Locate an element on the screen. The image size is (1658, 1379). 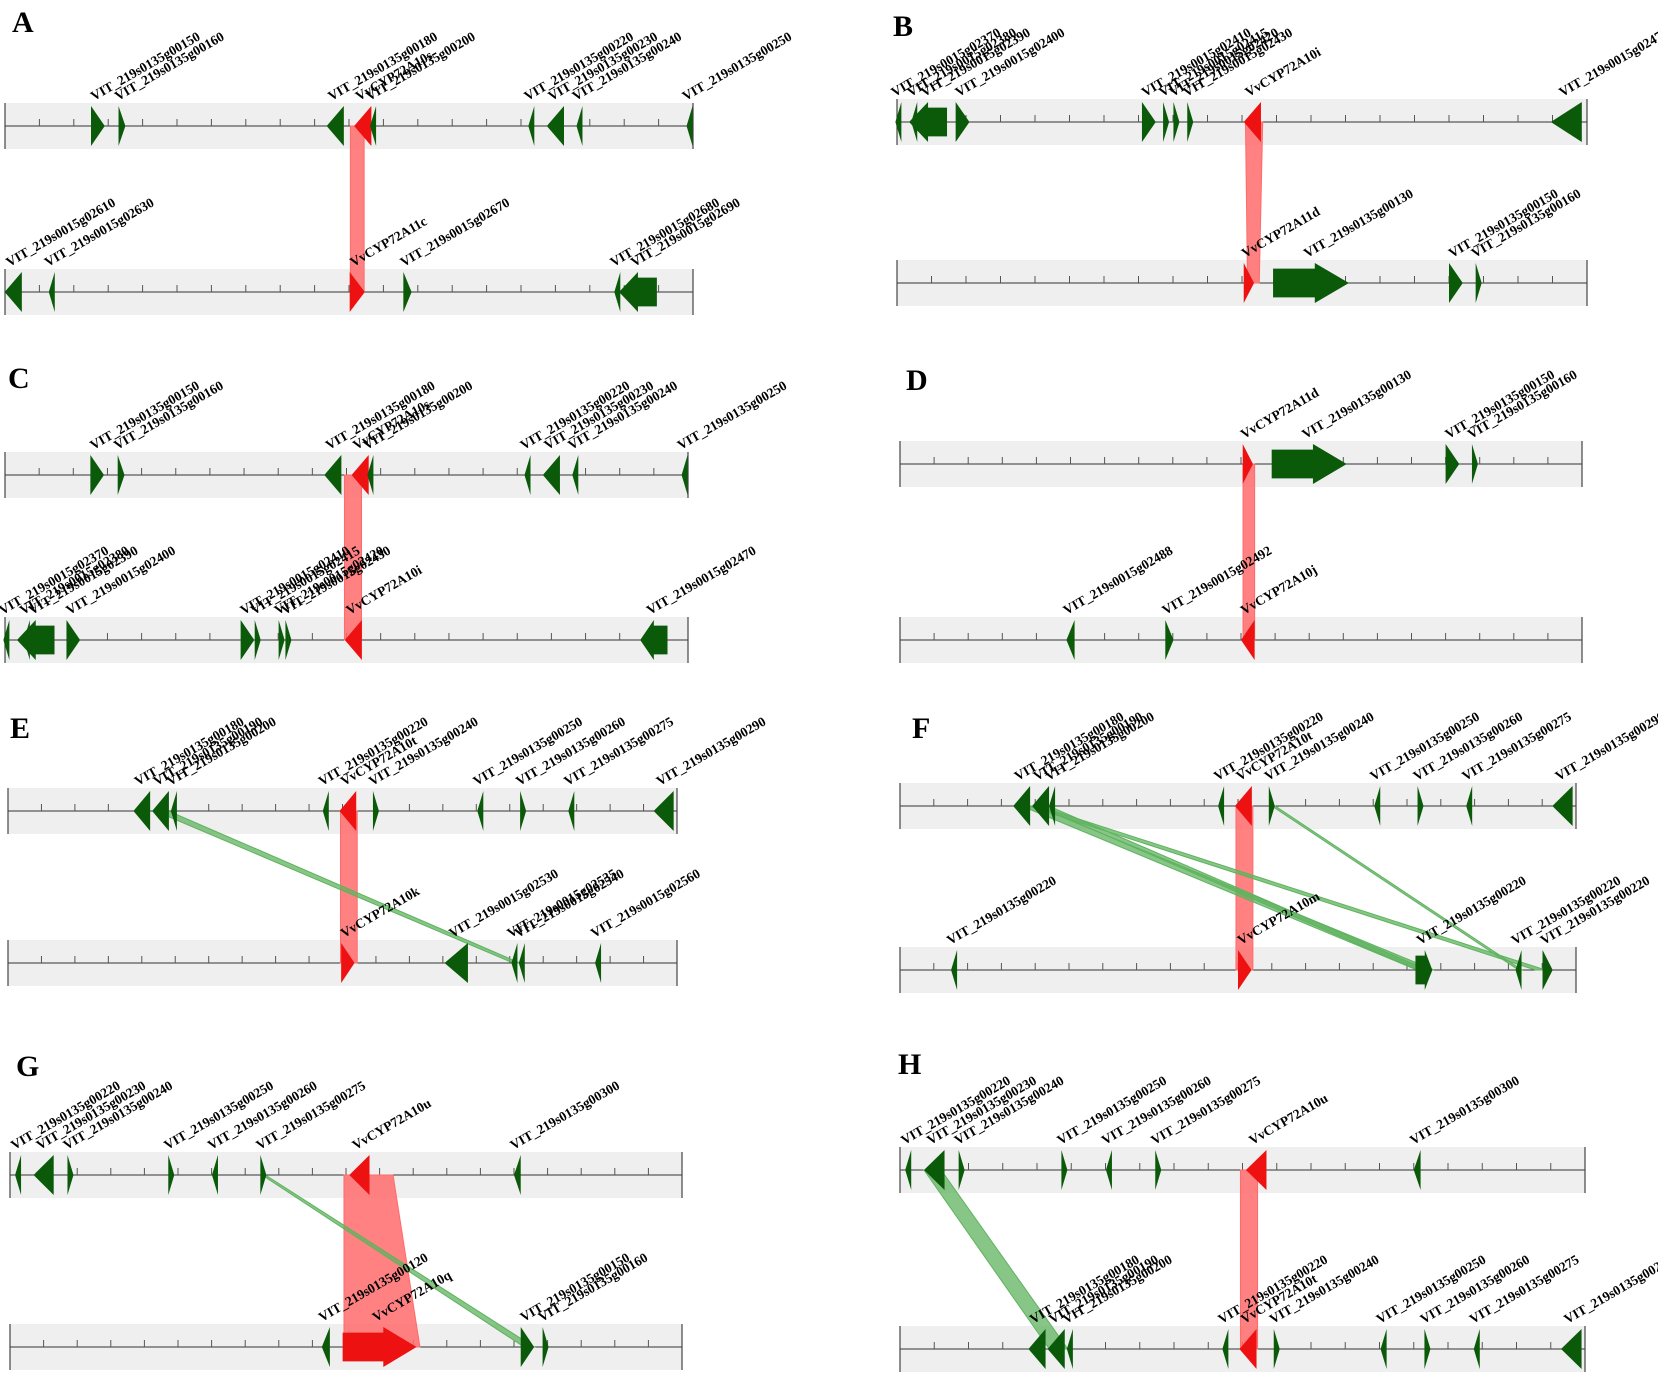
panel-label-f: F is located at coordinates (921, 728).